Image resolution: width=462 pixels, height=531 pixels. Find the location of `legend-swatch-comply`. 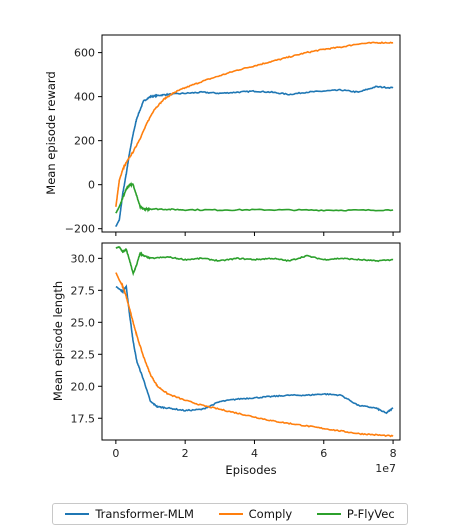

legend-swatch-comply is located at coordinates (230, 514).